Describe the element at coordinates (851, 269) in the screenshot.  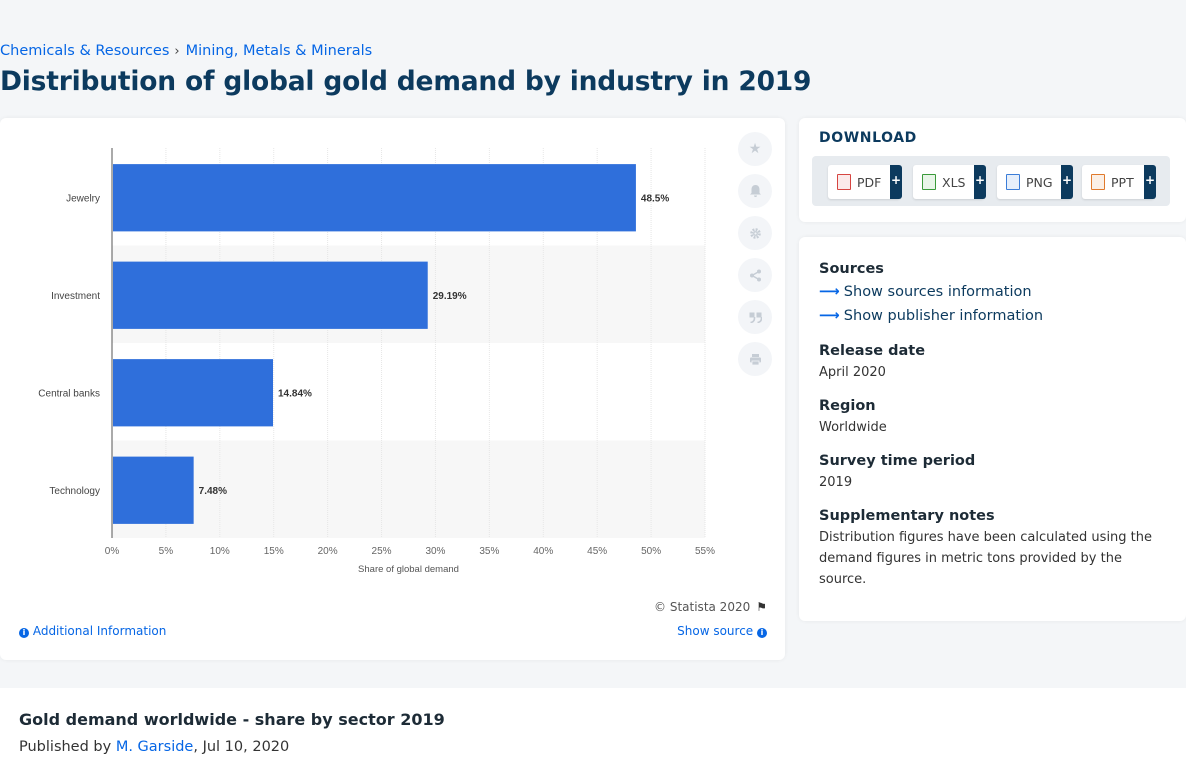
I see `sources-heading: Sources` at that location.